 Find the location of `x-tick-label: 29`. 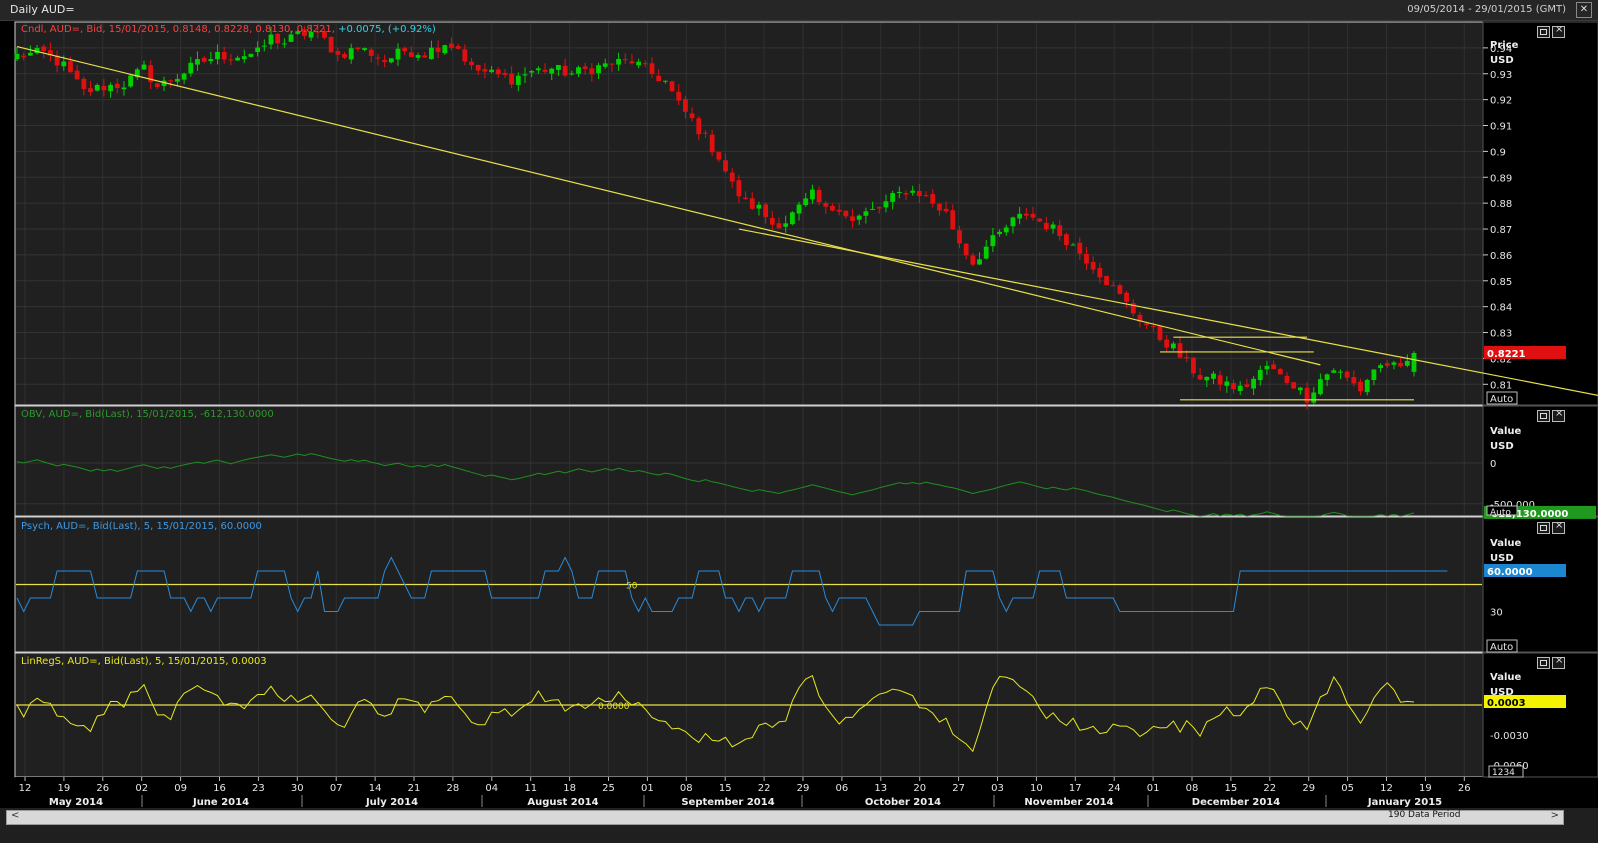

x-tick-label: 29 is located at coordinates (1308, 788).